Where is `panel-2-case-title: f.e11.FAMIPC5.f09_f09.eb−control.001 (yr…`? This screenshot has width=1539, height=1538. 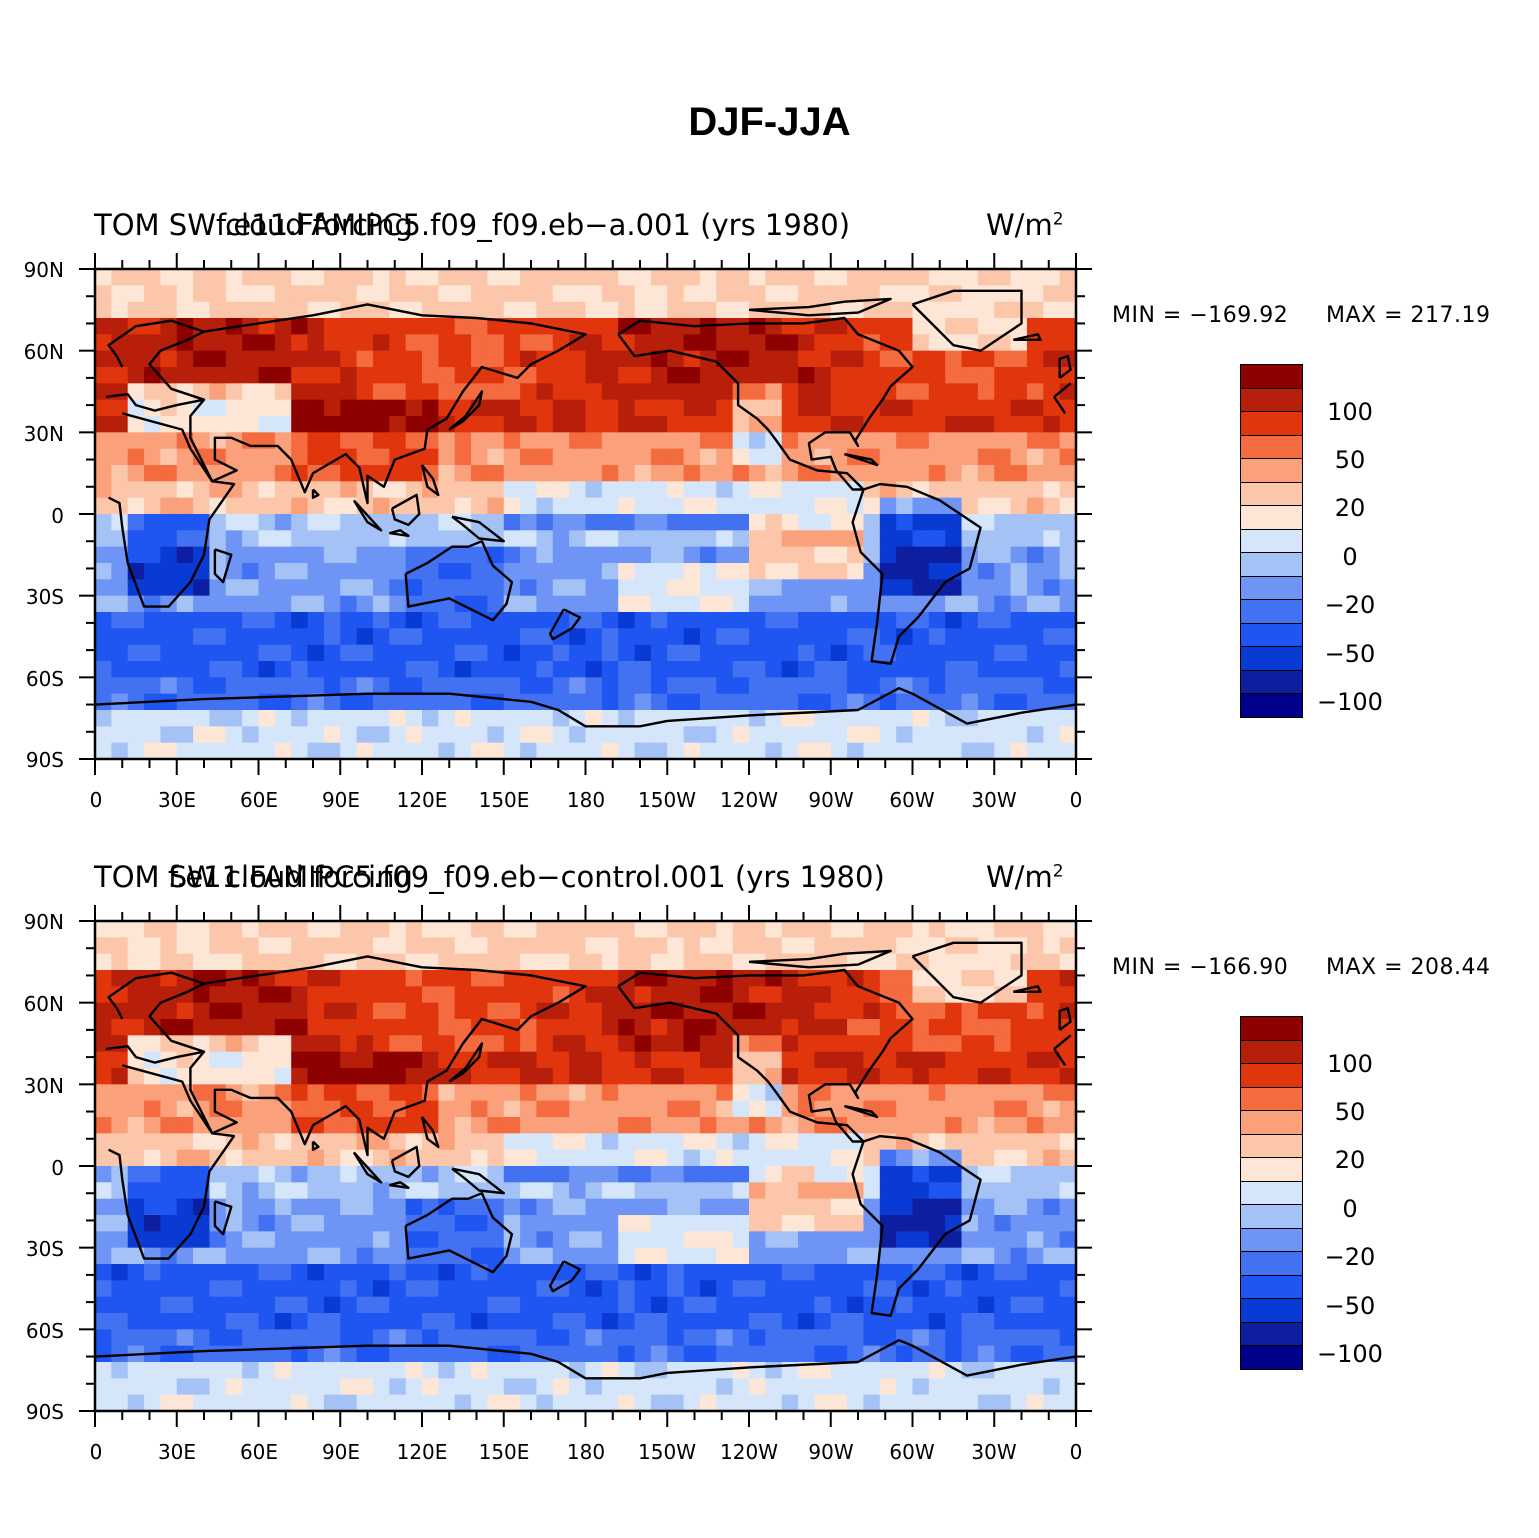
panel-2-case-title: f.e11.FAMIPC5.f09_f09.eb−control.001 (yr… is located at coordinates (526, 877).